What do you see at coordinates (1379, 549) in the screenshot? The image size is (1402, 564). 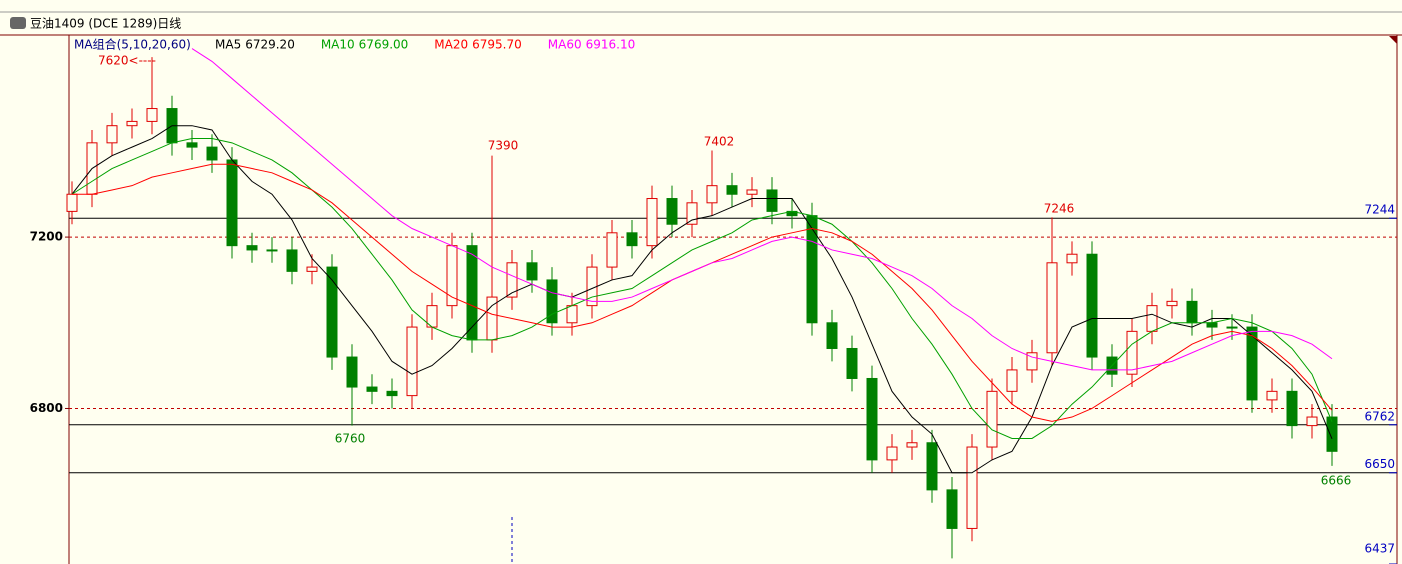 I see `right-tick-label: 6437` at bounding box center [1379, 549].